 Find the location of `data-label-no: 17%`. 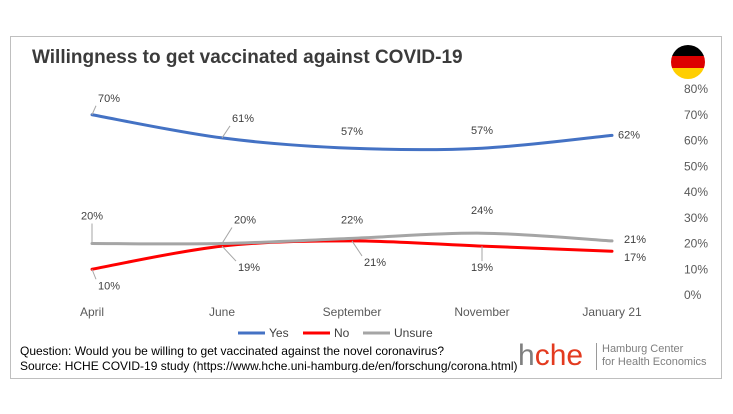

data-label-no: 17% is located at coordinates (635, 258).